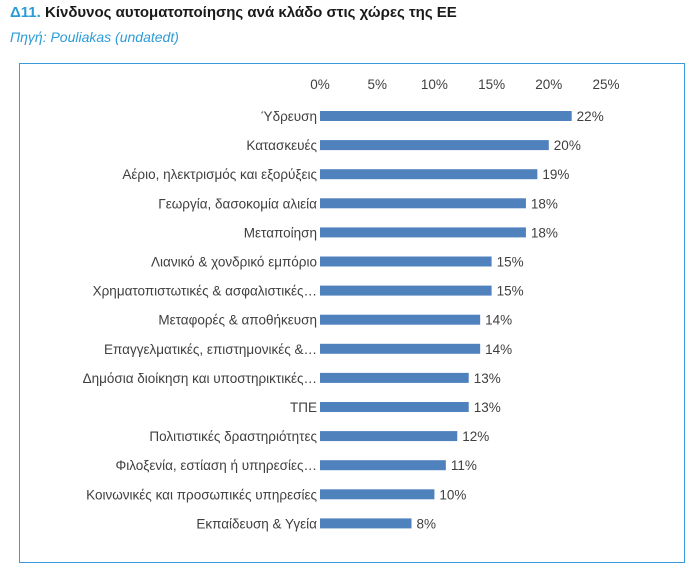  What do you see at coordinates (233, 436) in the screenshot?
I see `category-label: Πολιτιστικές δραστηριότητες` at bounding box center [233, 436].